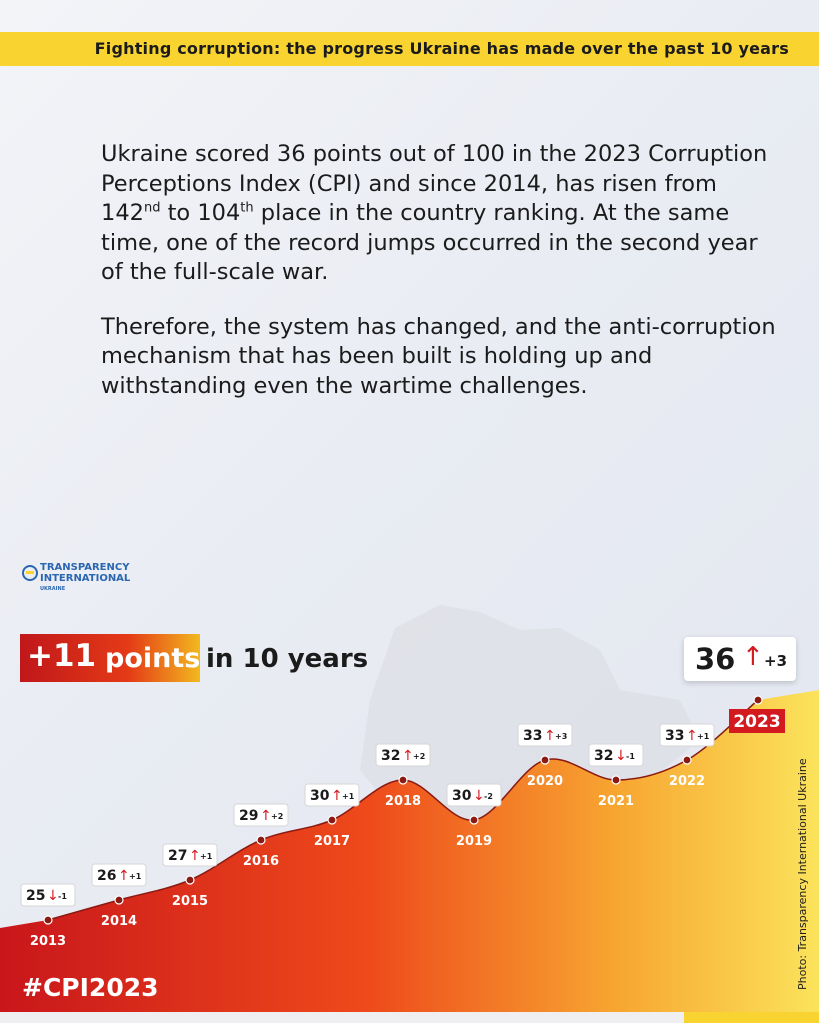 The image size is (819, 1023). I want to click on value-label-2015: 27, so click(177, 856).